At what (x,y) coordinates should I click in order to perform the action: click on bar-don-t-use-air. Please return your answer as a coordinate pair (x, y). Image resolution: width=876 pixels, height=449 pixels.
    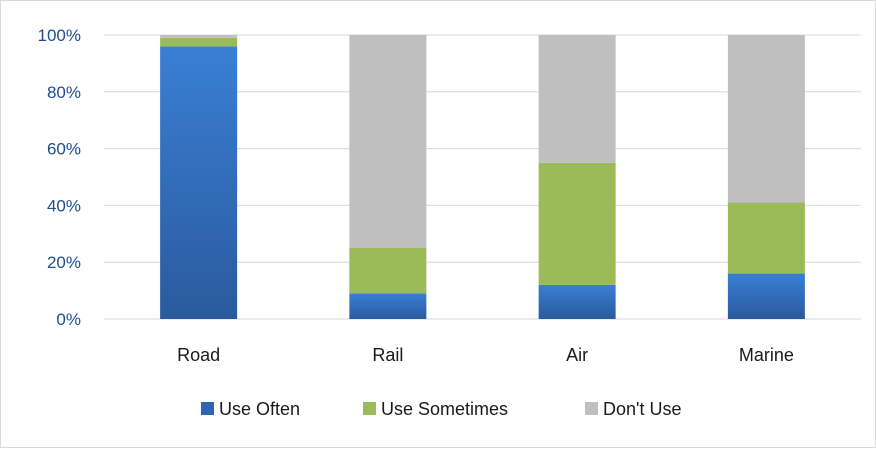
    Looking at the image, I should click on (577, 99).